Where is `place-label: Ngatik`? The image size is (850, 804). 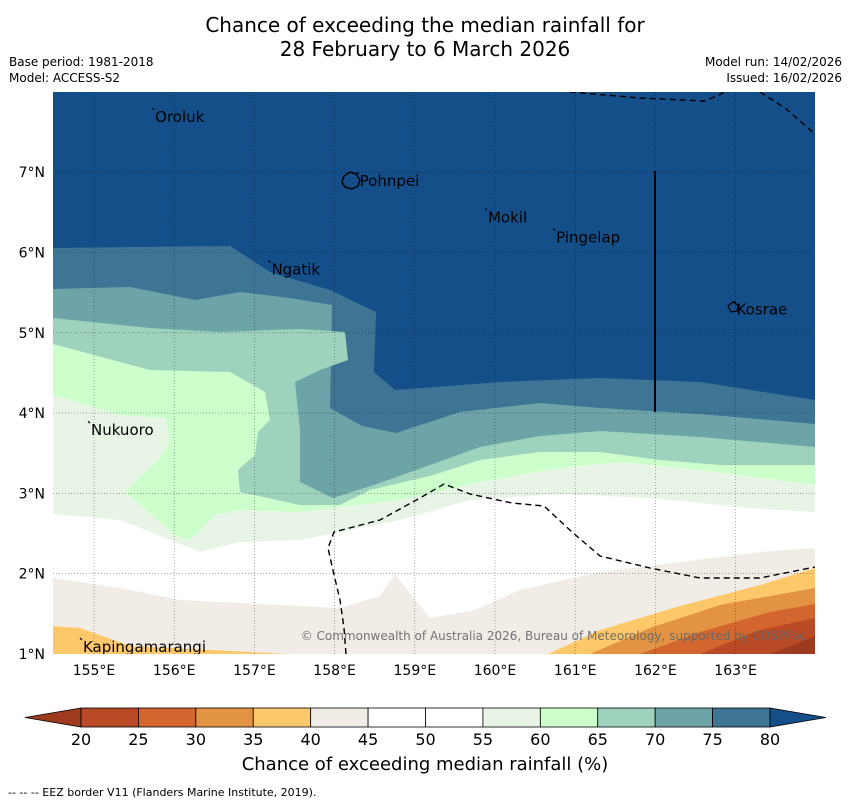 place-label: Ngatik is located at coordinates (295, 270).